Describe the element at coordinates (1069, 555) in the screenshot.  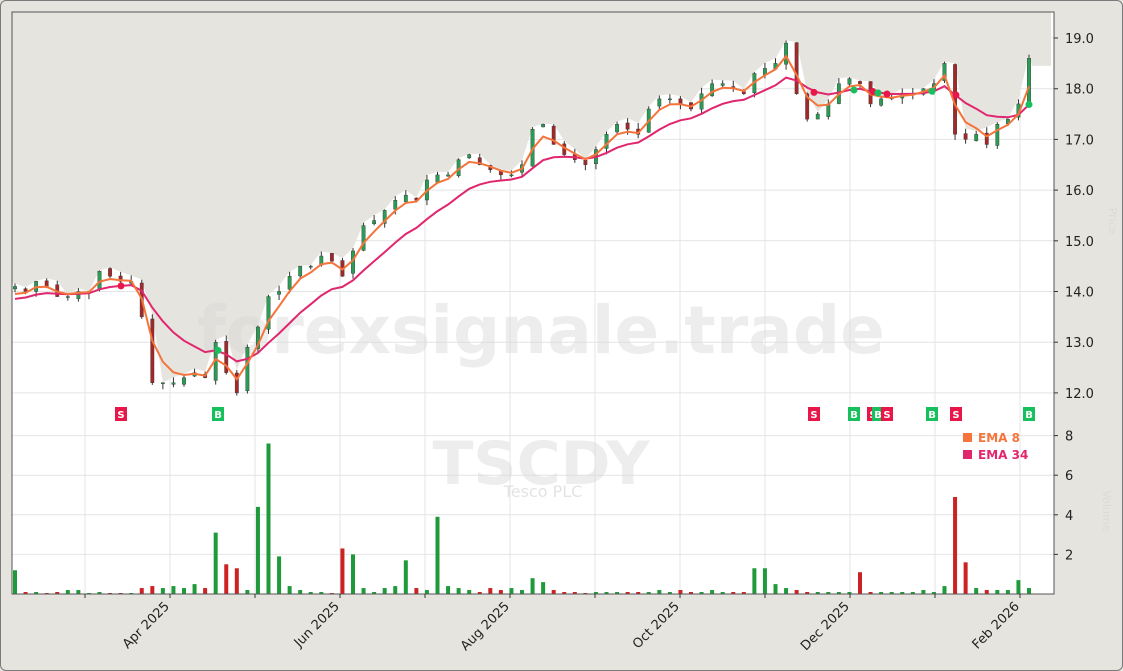
I see `volume-tick-label: 2` at that location.